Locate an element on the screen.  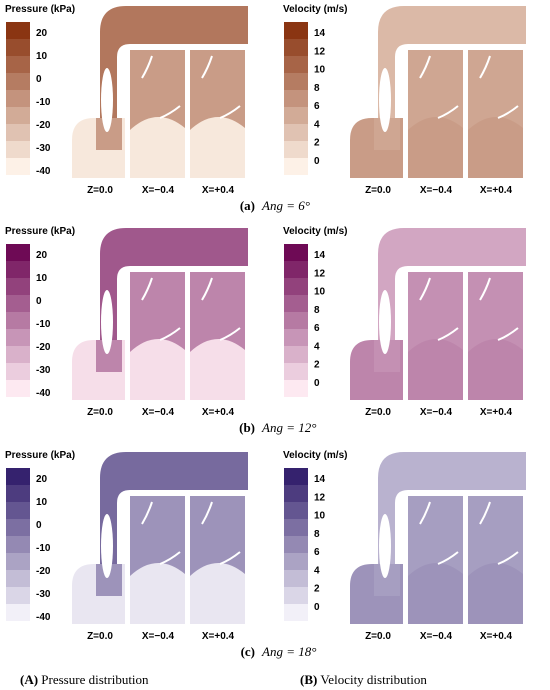
colorbar-tick: 12 is located at coordinates (320, 497).